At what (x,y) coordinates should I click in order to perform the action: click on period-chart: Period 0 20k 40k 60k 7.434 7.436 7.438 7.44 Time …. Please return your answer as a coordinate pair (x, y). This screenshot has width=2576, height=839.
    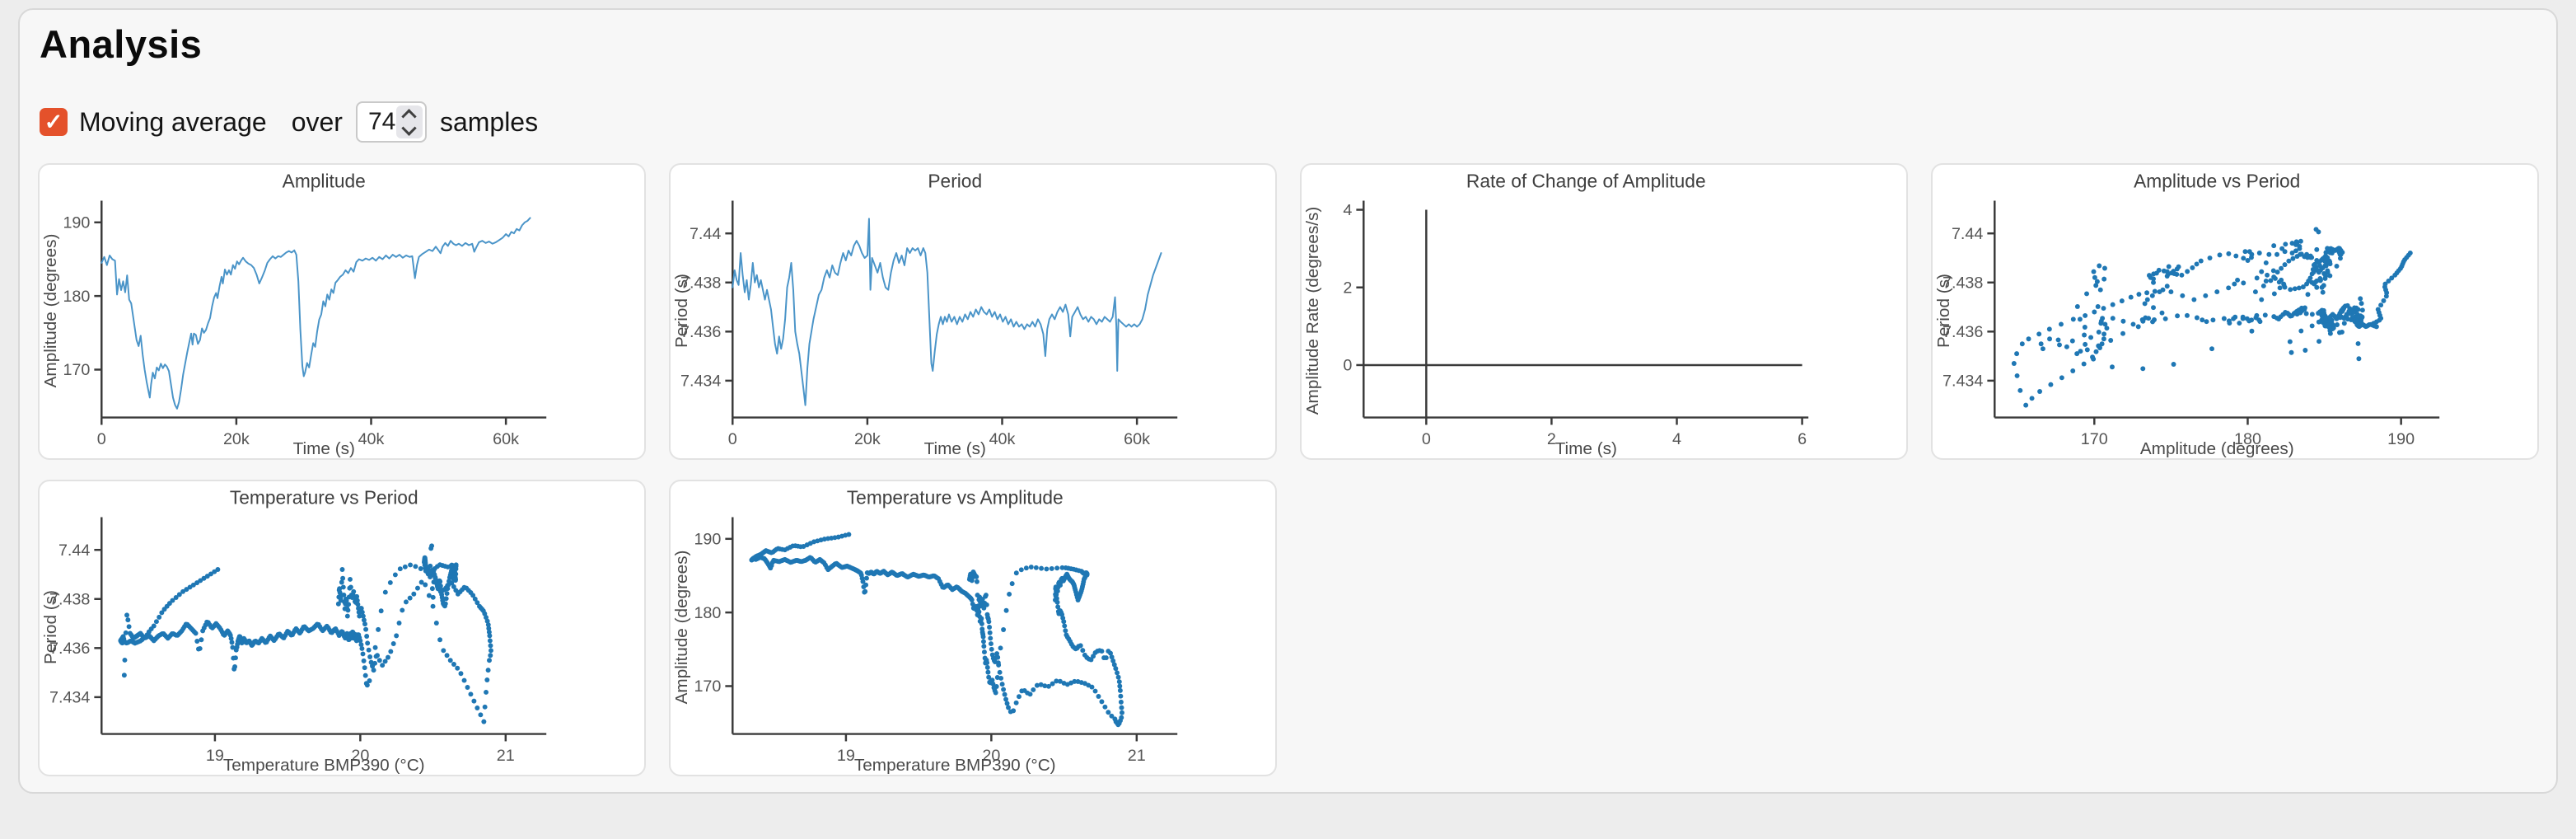
    Looking at the image, I should click on (925, 314).